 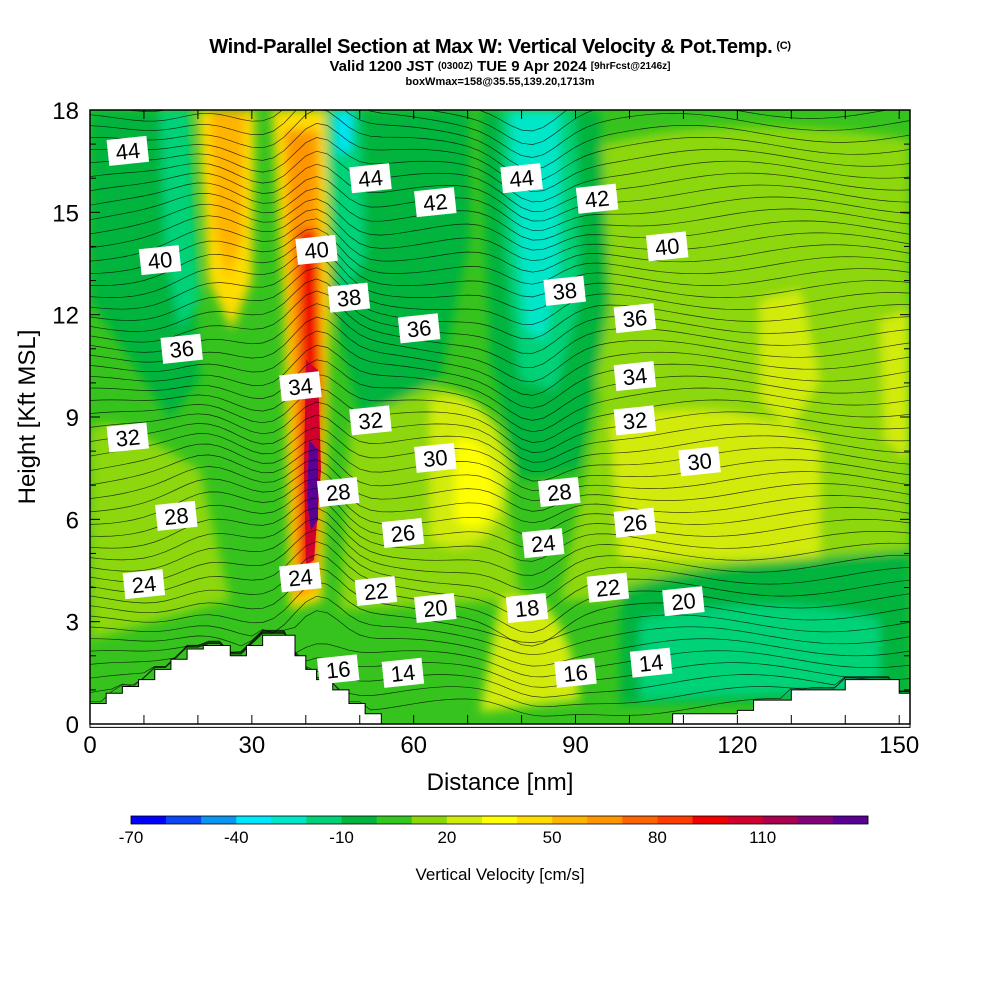 I want to click on valid-utc: (0300Z), so click(x=455, y=66).